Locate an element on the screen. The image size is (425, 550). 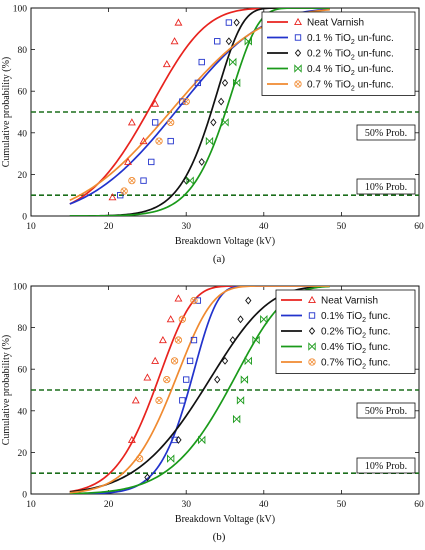
legend-label: 0.4% TiO2 func. is located at coordinates (356, 348).